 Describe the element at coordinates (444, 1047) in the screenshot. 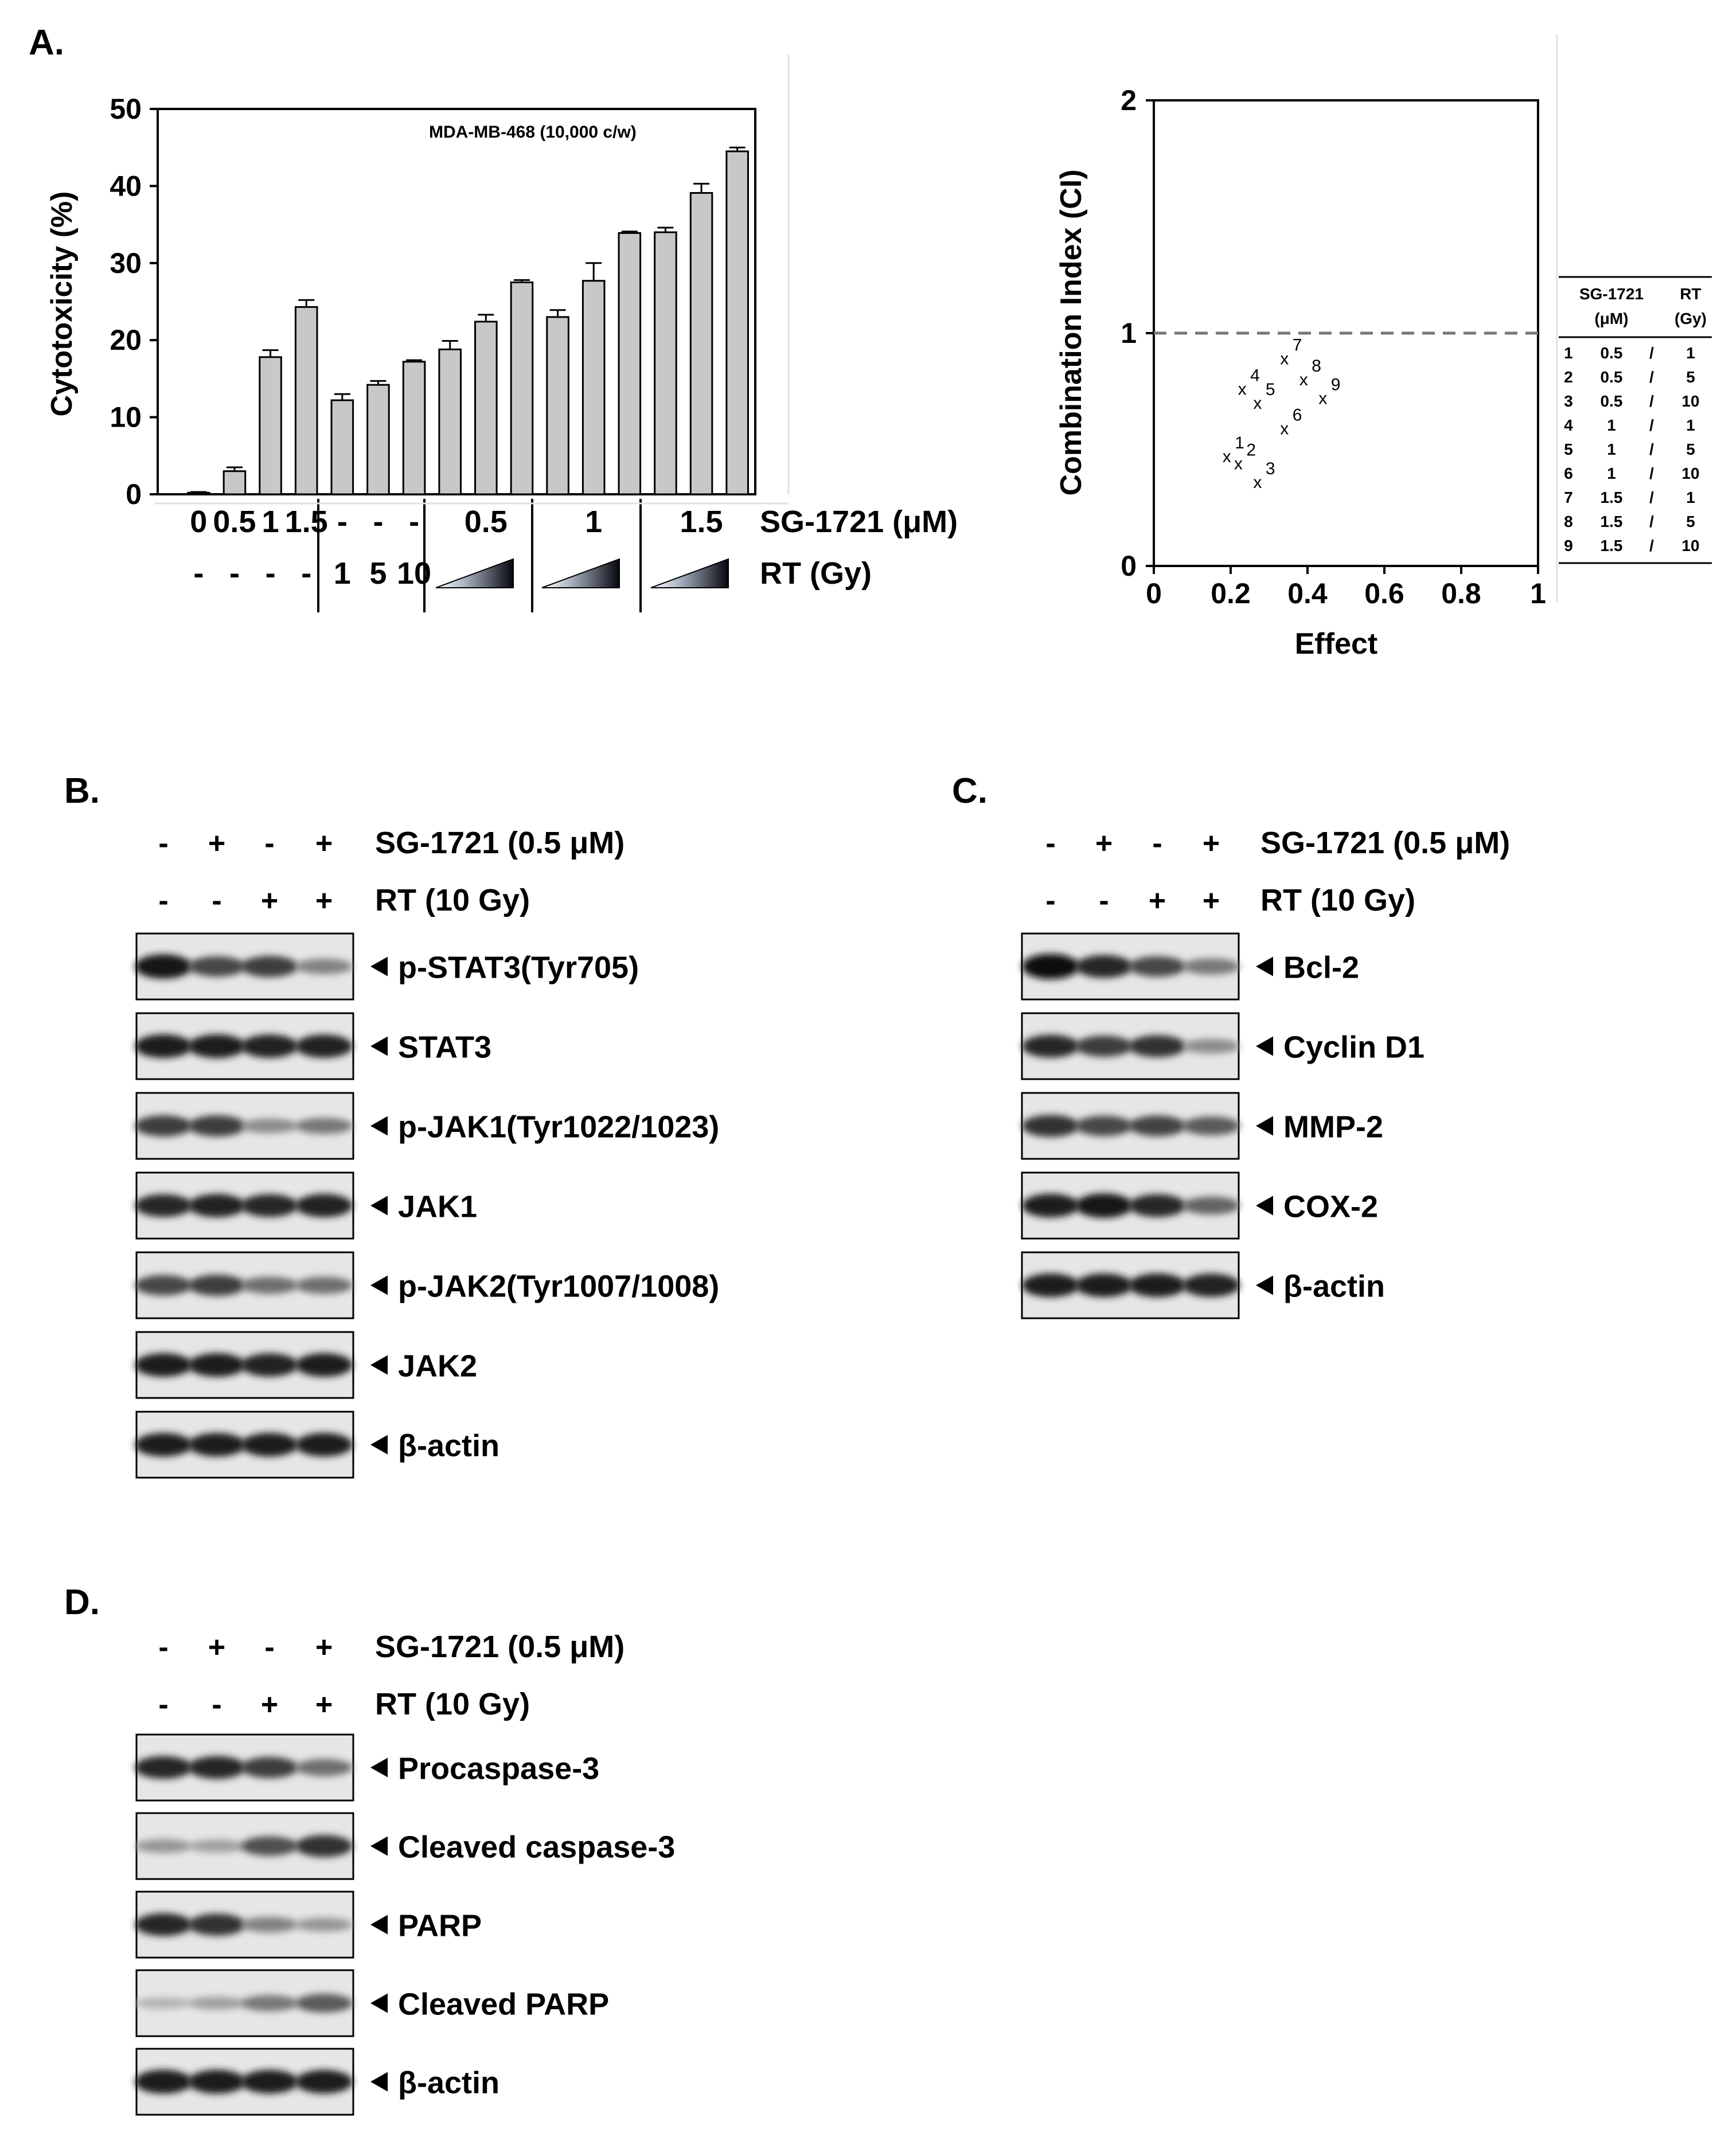

I see `blot-protein-label: STAT3` at that location.